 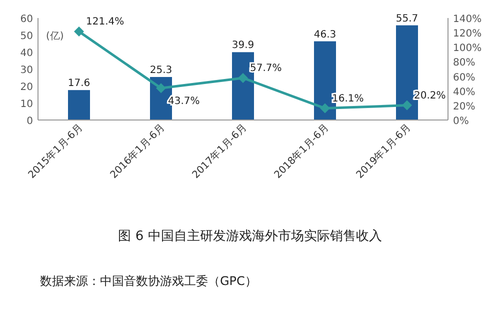 I want to click on y2-tick-label: 0%, so click(x=461, y=121).